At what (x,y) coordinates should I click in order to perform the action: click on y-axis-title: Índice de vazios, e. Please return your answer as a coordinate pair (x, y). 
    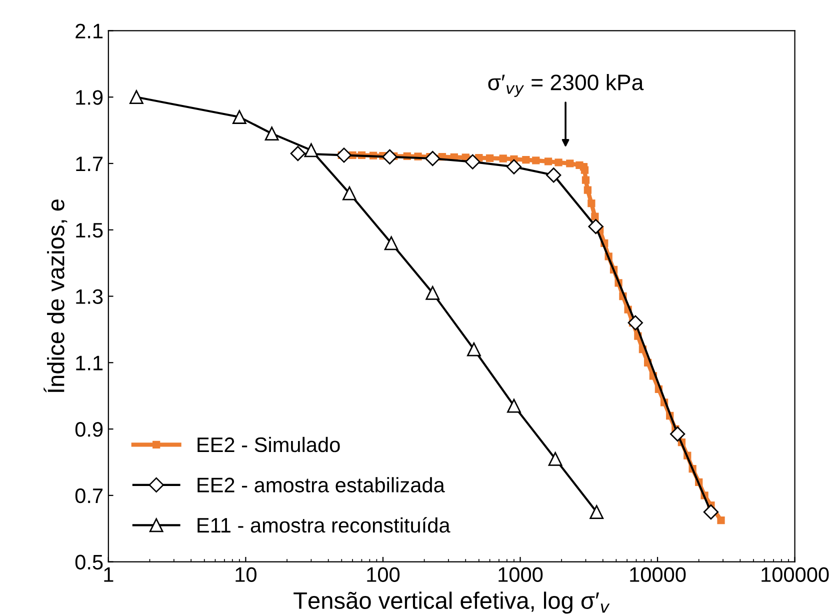
    Looking at the image, I should click on (56, 296).